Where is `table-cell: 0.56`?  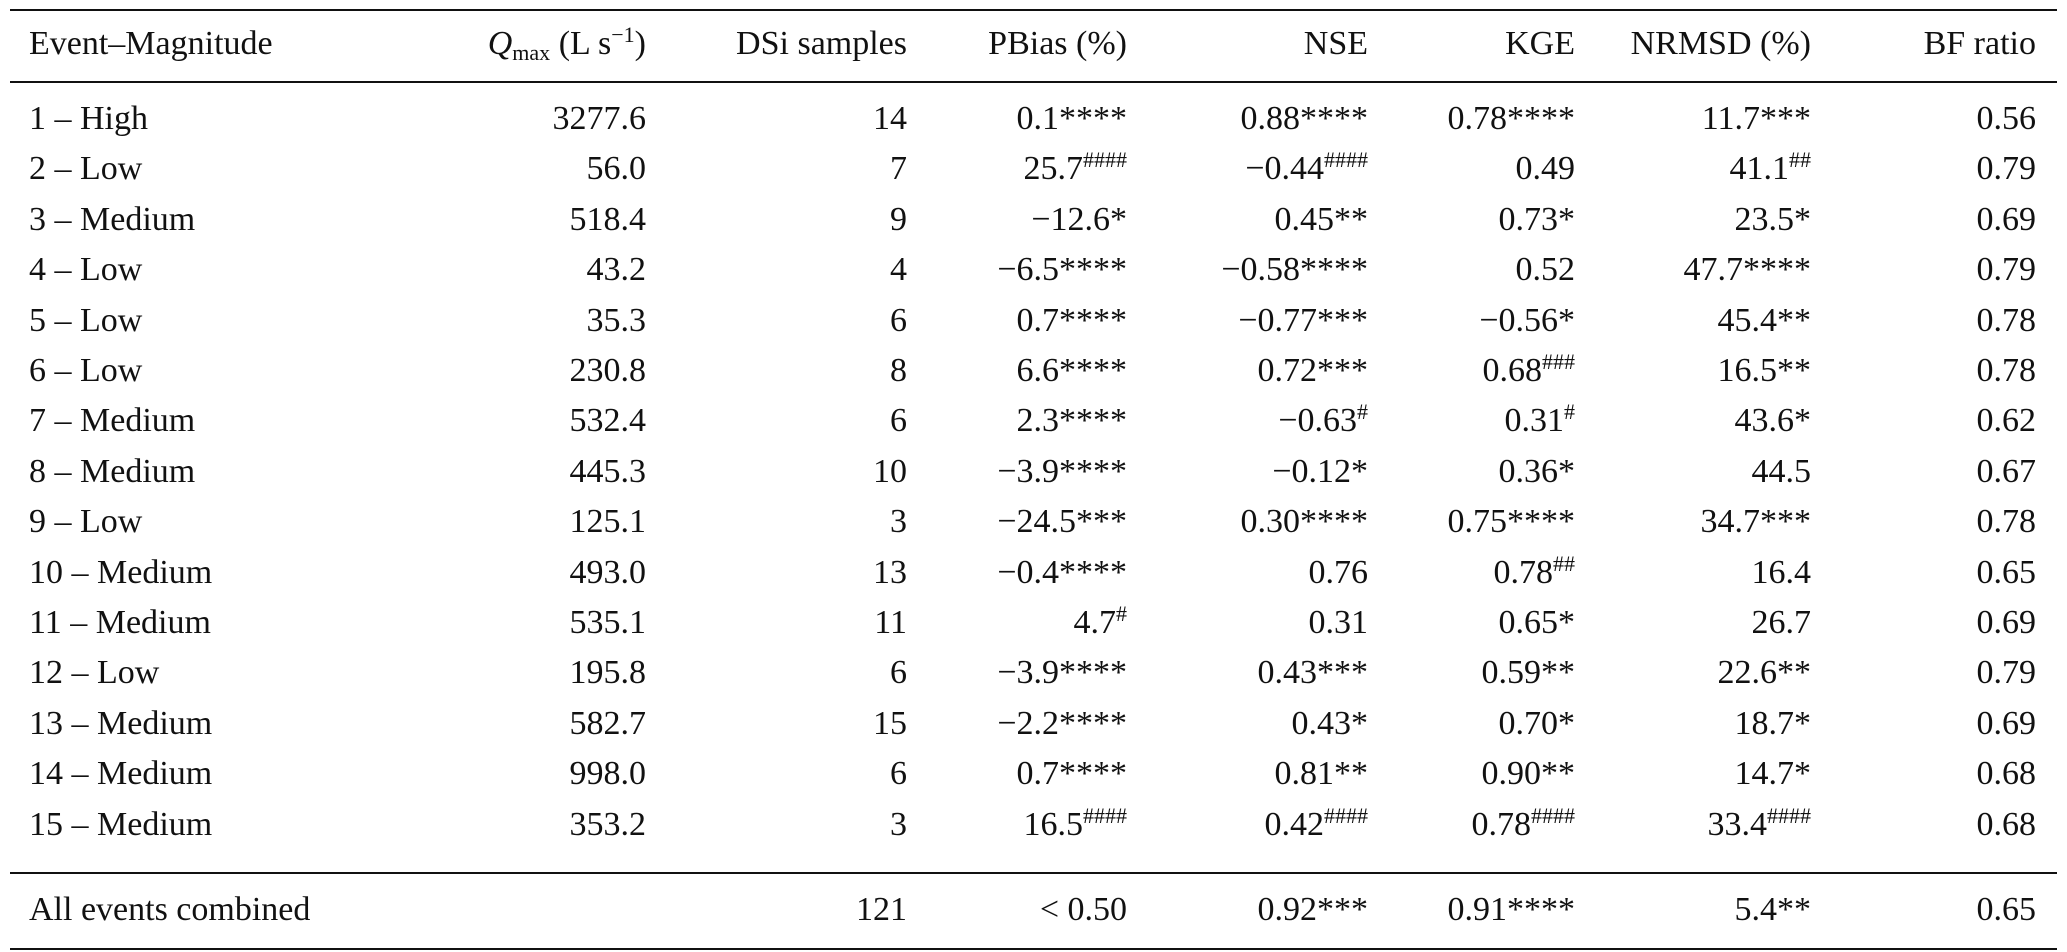 table-cell: 0.56 is located at coordinates (2006, 118).